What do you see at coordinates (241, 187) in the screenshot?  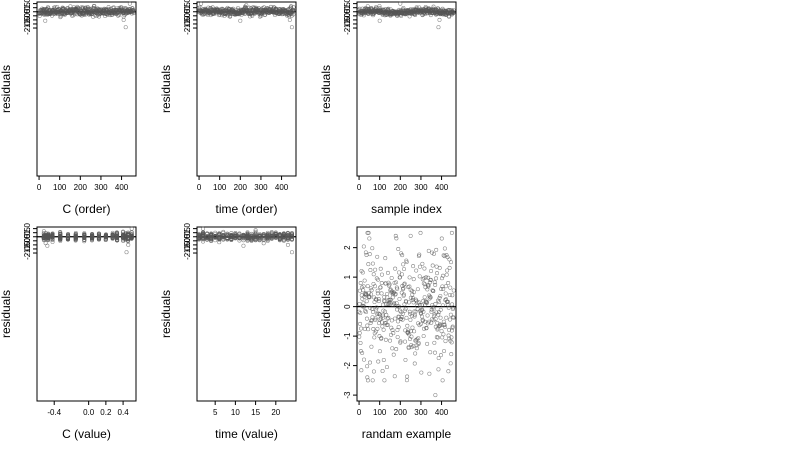 I see `x-tick-label: 200` at bounding box center [241, 187].